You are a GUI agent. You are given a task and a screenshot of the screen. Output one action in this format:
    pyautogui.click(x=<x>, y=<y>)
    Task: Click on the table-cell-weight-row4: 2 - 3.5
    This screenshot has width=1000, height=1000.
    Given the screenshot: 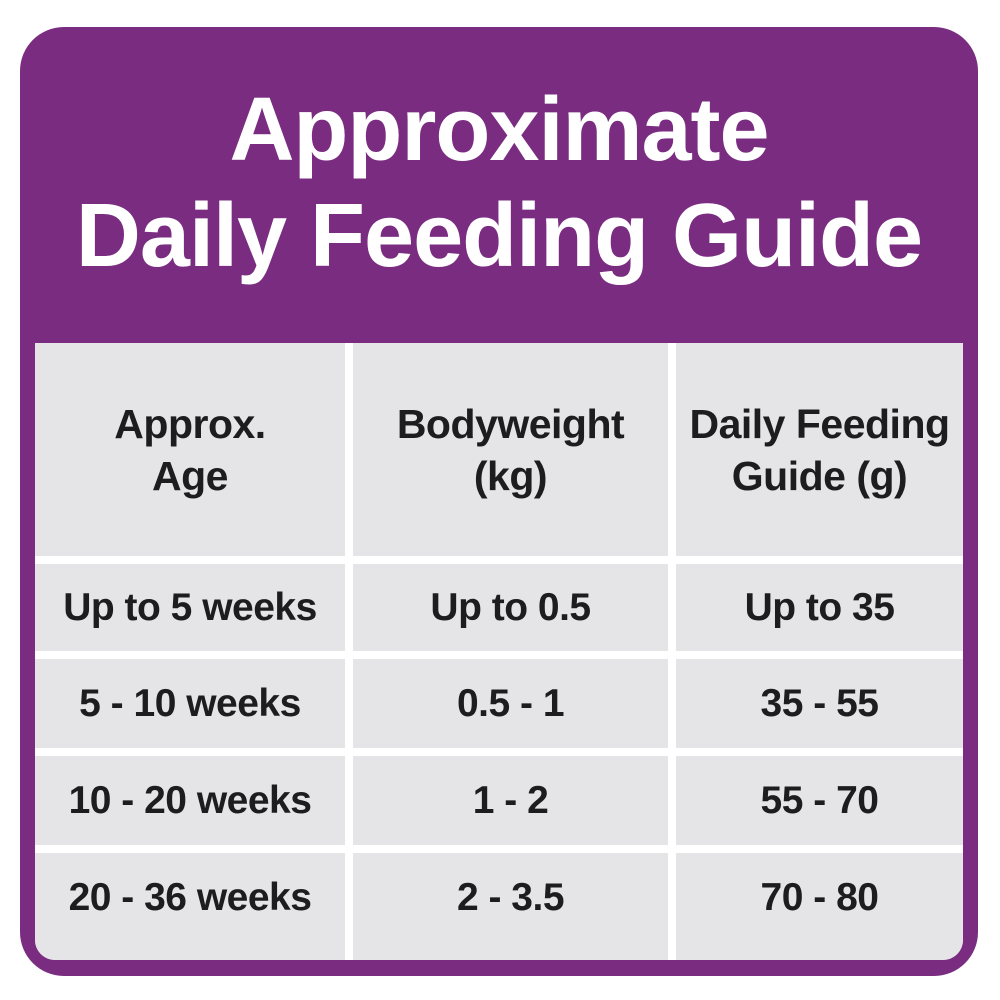 What is the action you would take?
    pyautogui.click(x=510, y=906)
    